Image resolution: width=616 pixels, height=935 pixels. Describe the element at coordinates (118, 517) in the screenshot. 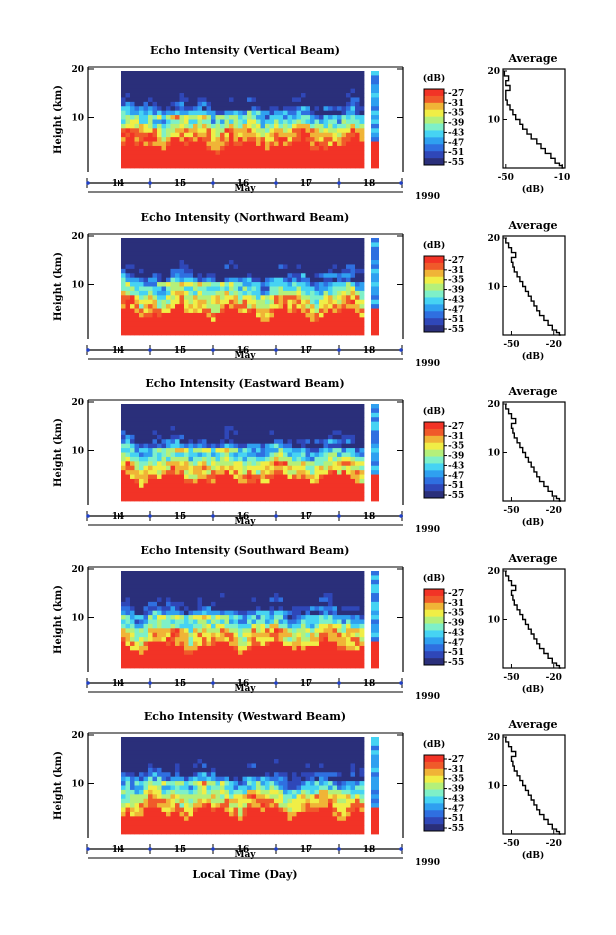

I see `x-tick-label: 14` at that location.